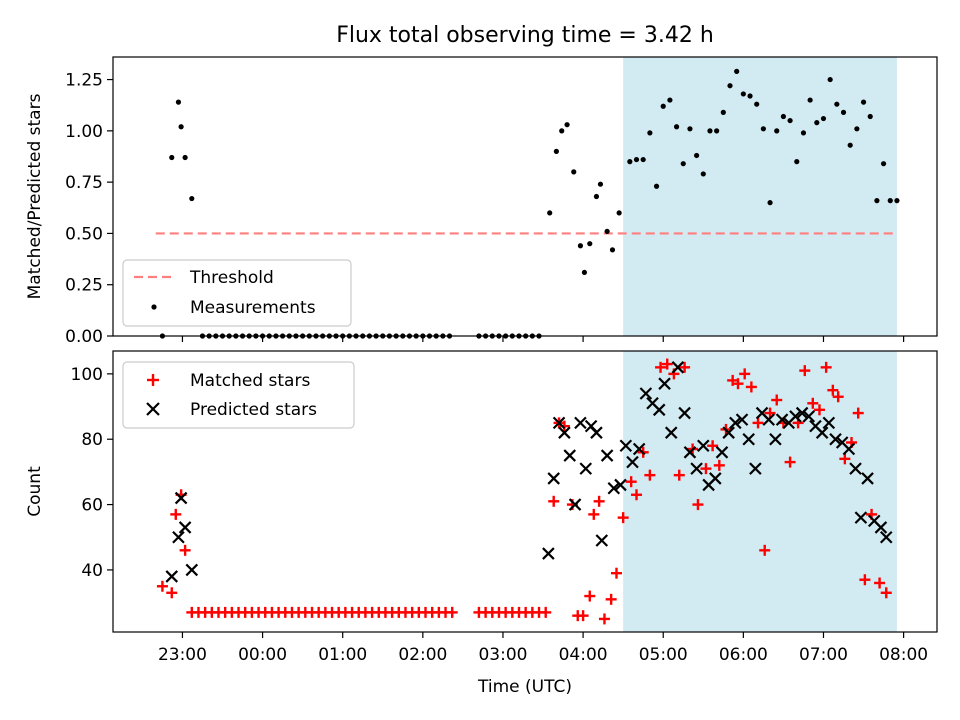 The height and width of the screenshot is (720, 960). I want to click on top-y-tick-label: 0.75, so click(84, 183).